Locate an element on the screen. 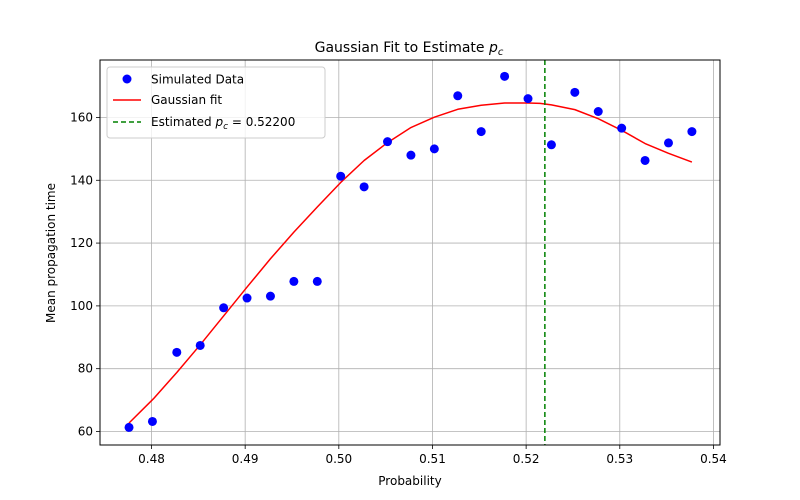  x-tick-label: 0.50 is located at coordinates (338, 459).